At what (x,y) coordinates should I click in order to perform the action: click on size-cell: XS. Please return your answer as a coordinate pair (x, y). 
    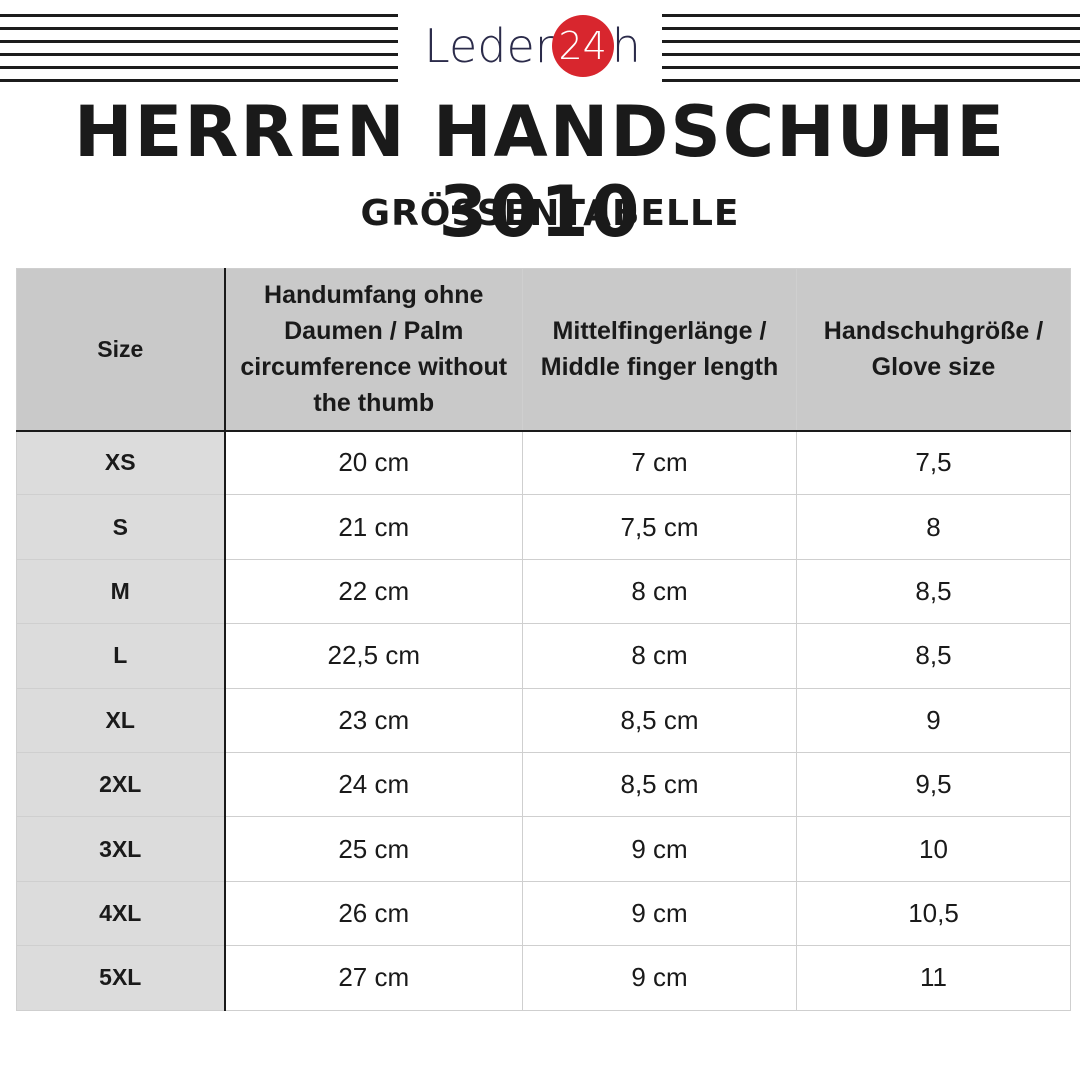
    Looking at the image, I should click on (121, 462).